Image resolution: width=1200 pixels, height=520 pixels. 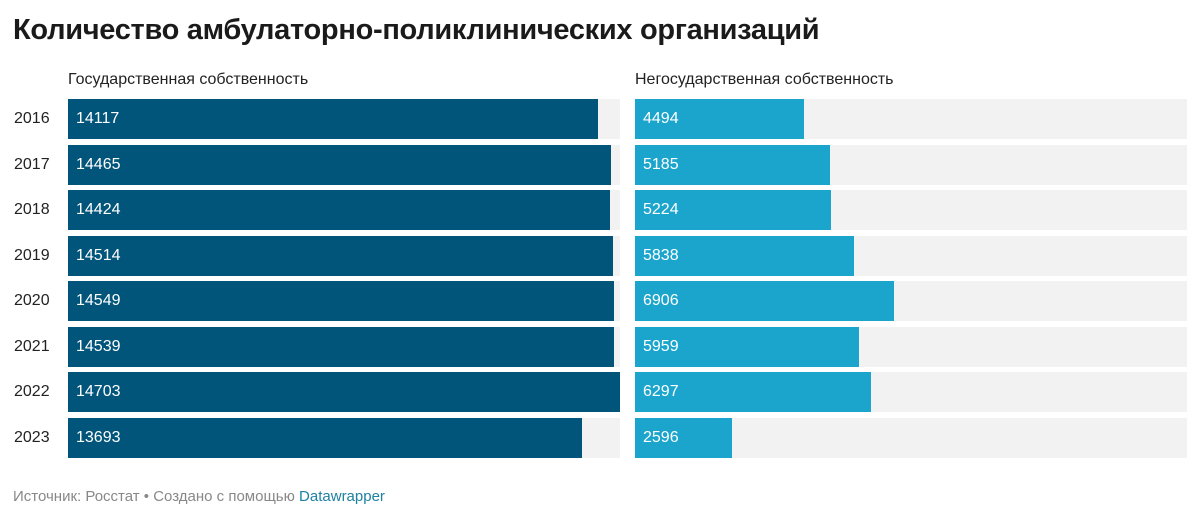 I want to click on data-label: 13693, so click(x=98, y=437).